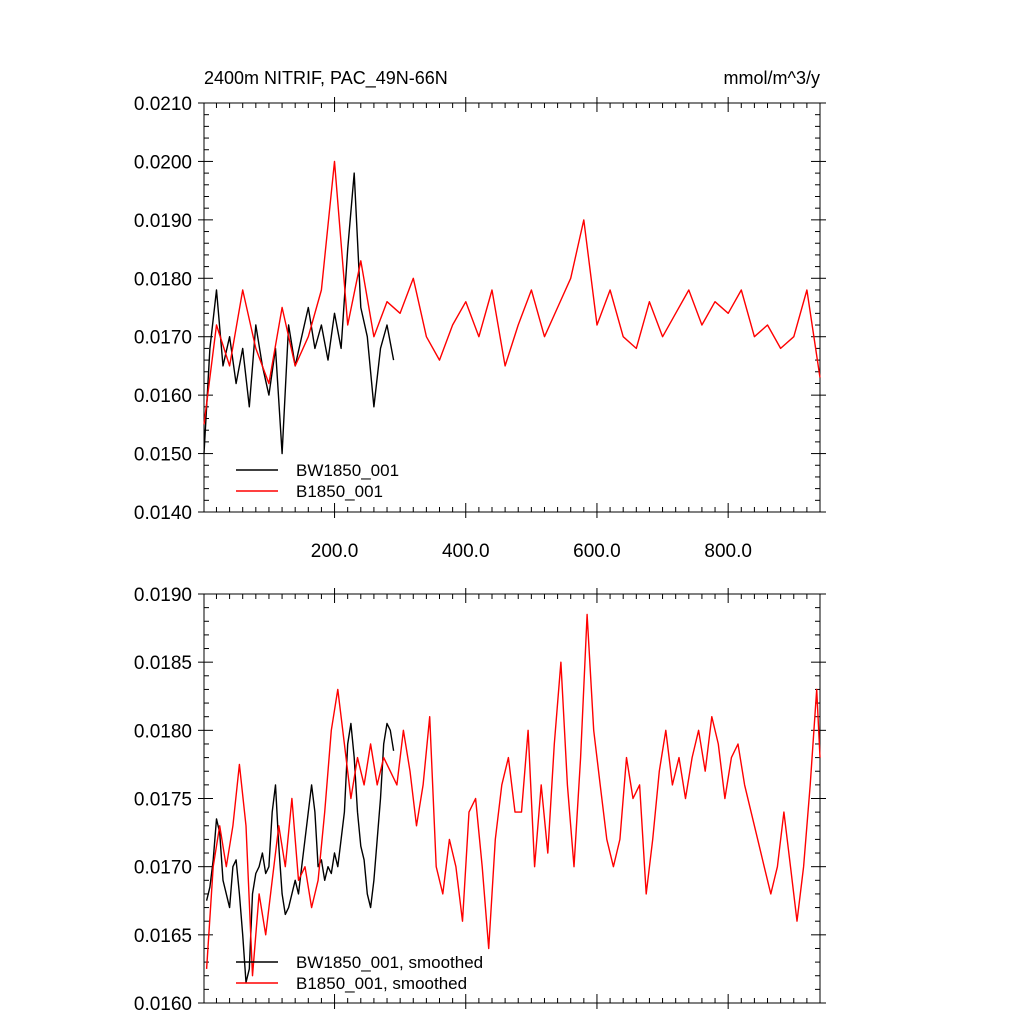 The height and width of the screenshot is (1024, 1024). I want to click on legend-label: BW1850_001, smoothed, so click(389, 962).